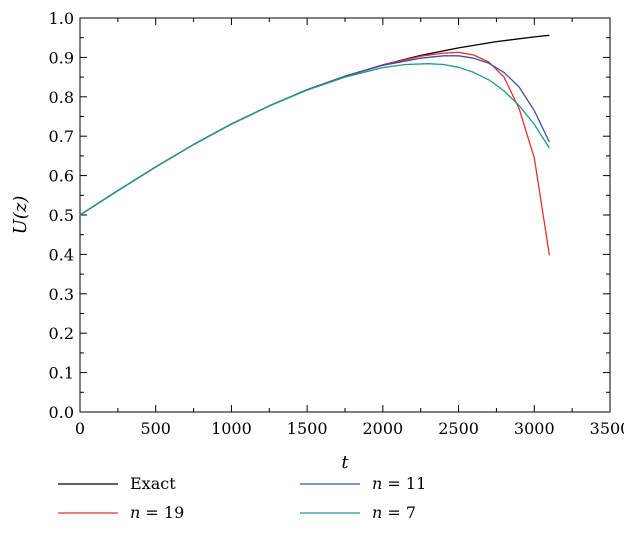 This screenshot has width=624, height=550. What do you see at coordinates (61, 254) in the screenshot?
I see `y-tick-label: 0.4` at bounding box center [61, 254].